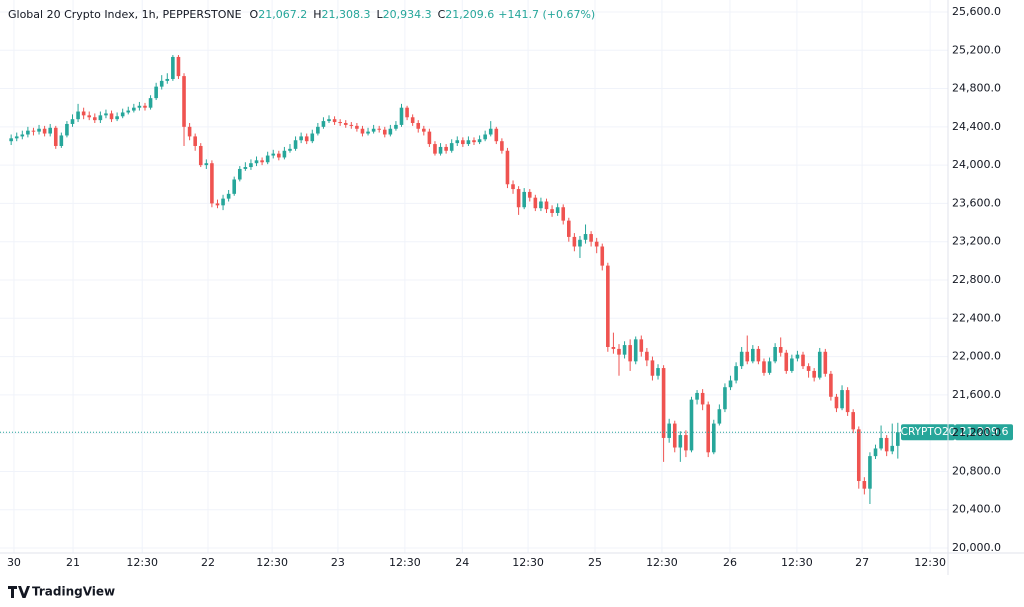 Image resolution: width=1024 pixels, height=607 pixels. What do you see at coordinates (976, 49) in the screenshot?
I see `y-tick-label: 25,200.0` at bounding box center [976, 49].